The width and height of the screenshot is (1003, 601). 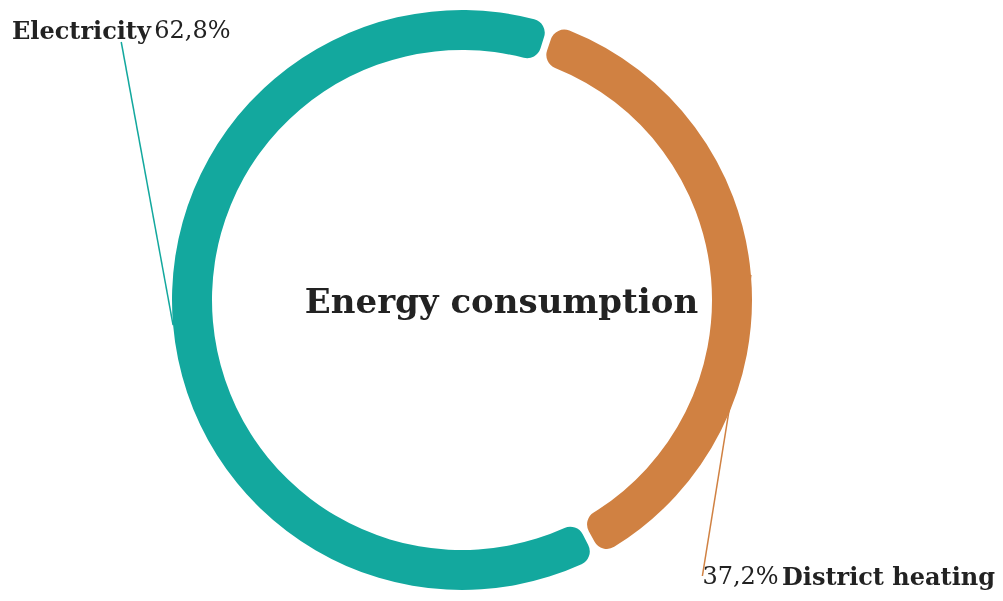 What do you see at coordinates (501, 300) in the screenshot?
I see `text: Energy consumption` at bounding box center [501, 300].